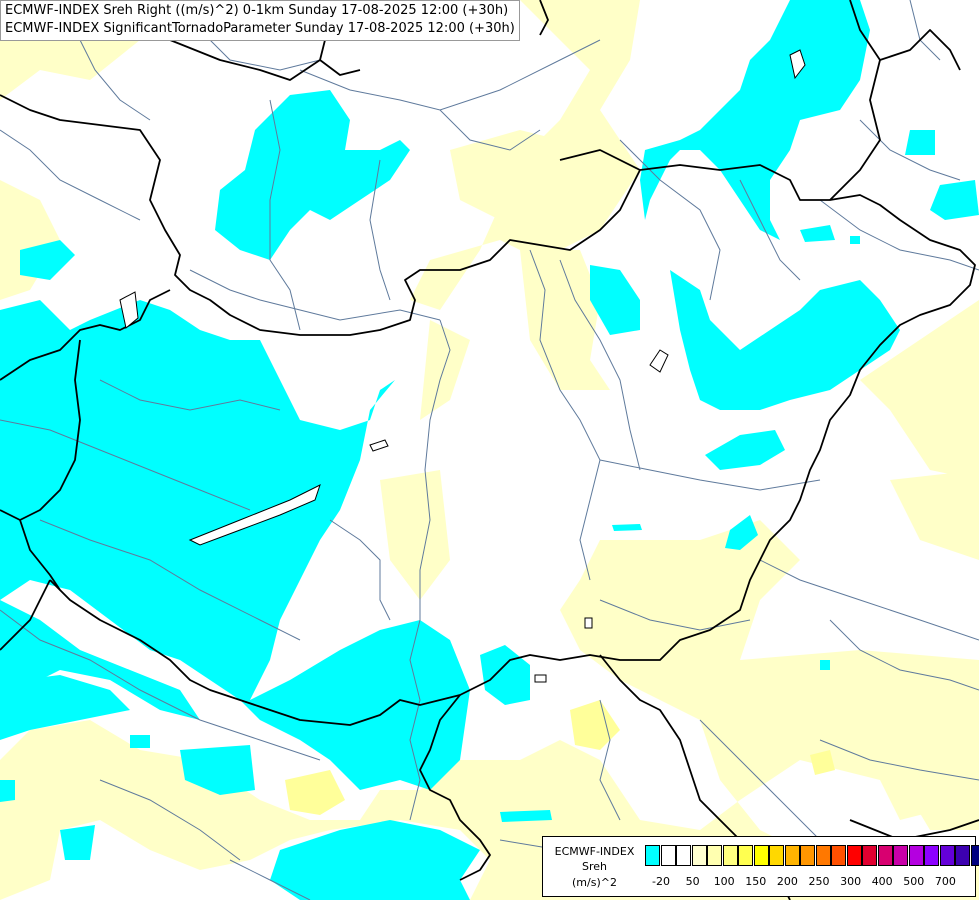 The image size is (979, 900). What do you see at coordinates (594, 851) in the screenshot?
I see `legend-title-source: ECMWF-INDEX` at bounding box center [594, 851].